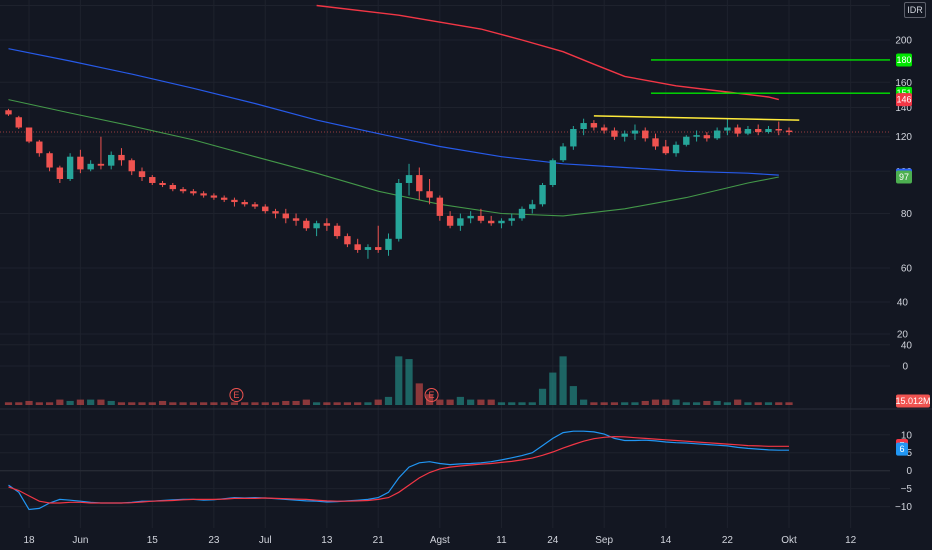  I want to click on volume-tick-label: 0, so click(905, 367).